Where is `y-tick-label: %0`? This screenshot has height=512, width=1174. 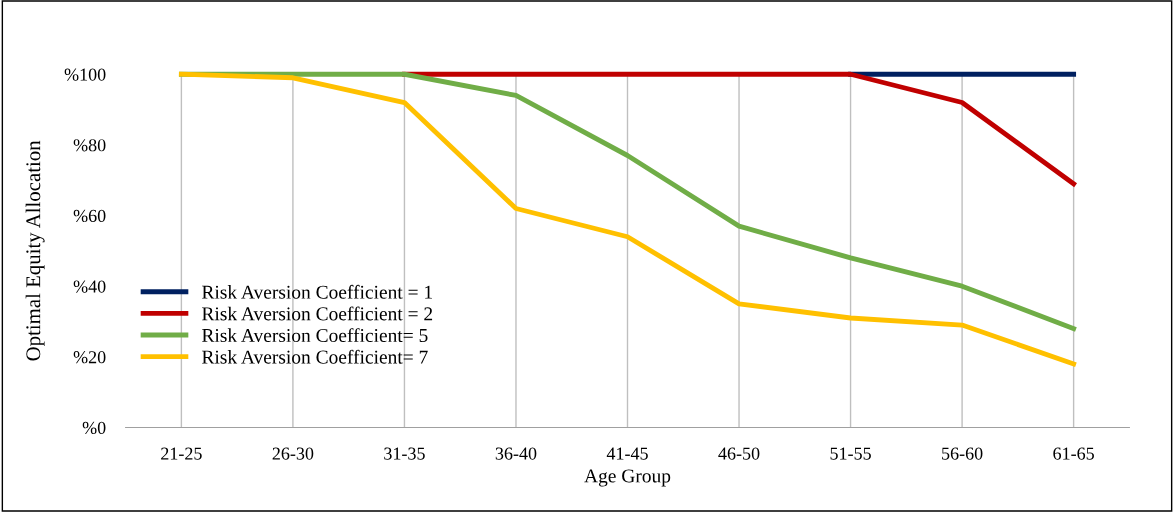 y-tick-label: %0 is located at coordinates (94, 428).